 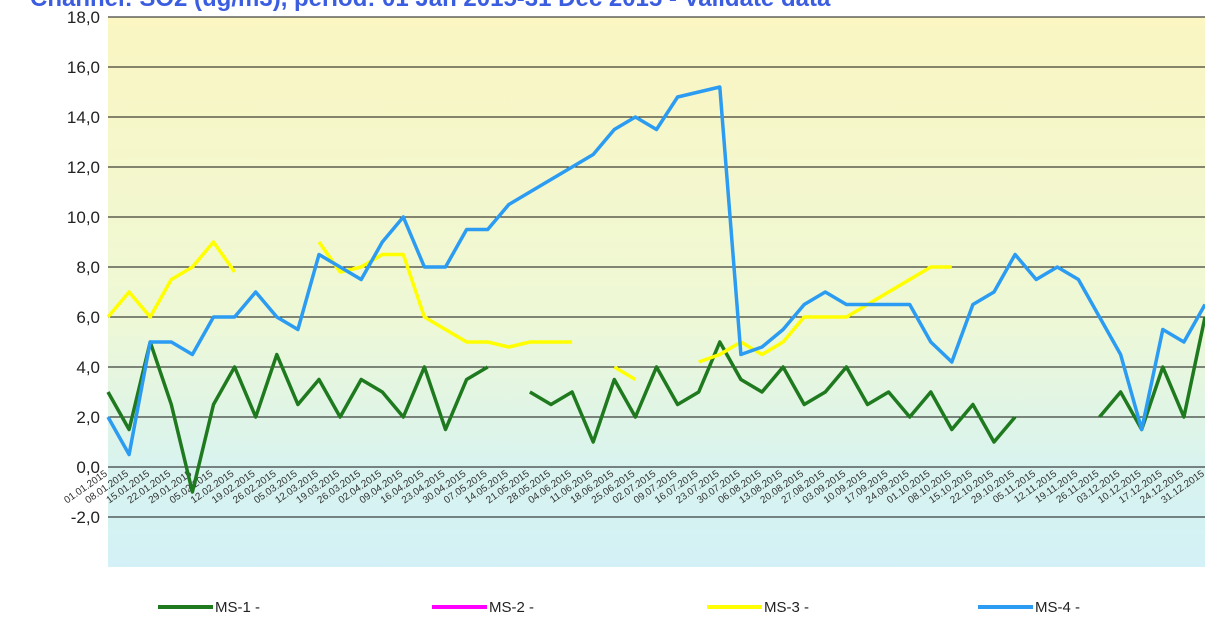 What do you see at coordinates (83, 167) in the screenshot?
I see `y-tick-label: 12,0` at bounding box center [83, 167].